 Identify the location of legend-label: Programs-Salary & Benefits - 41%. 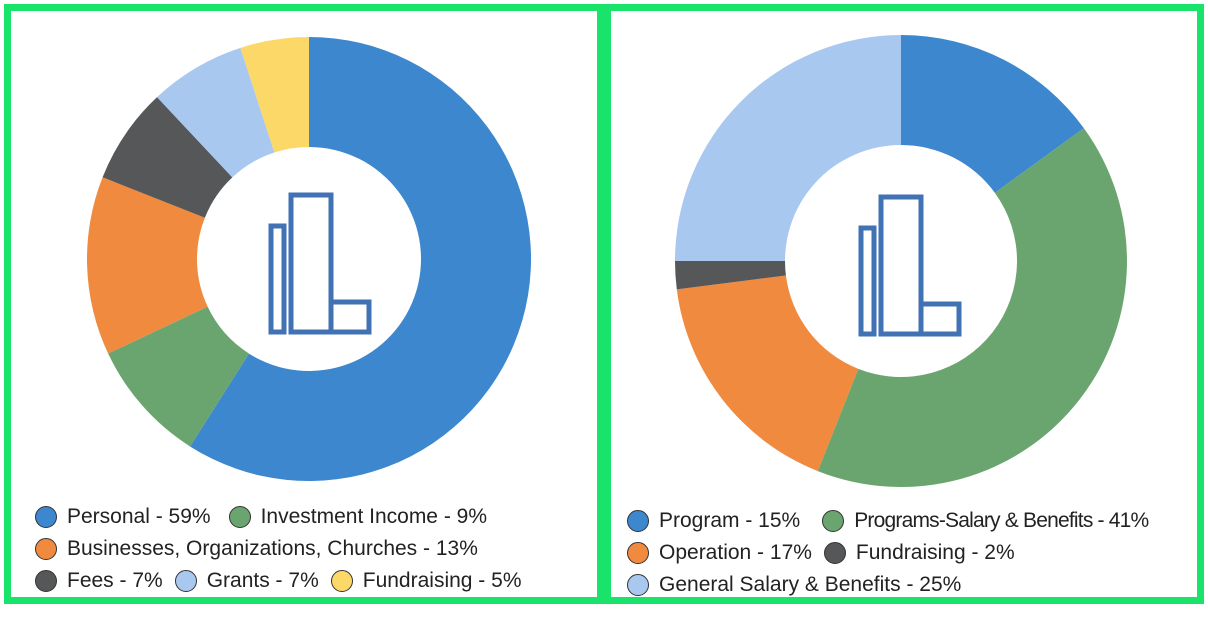
(1001, 520).